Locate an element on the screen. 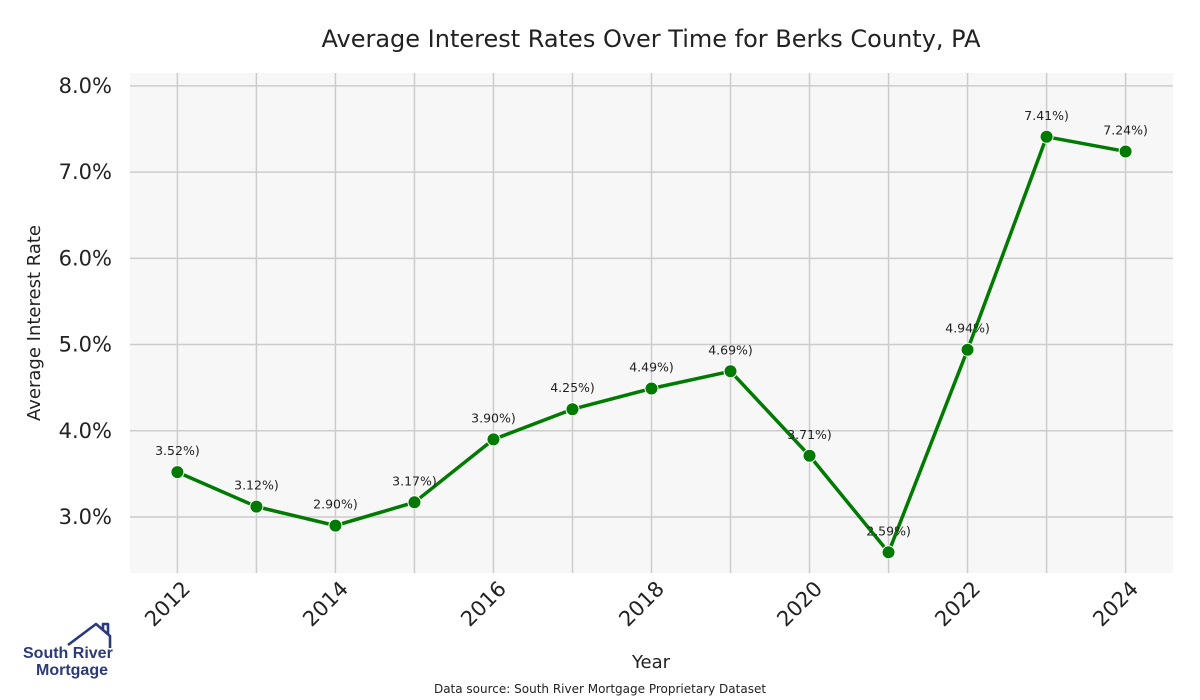 This screenshot has height=700, width=1200. data-label: 2.90%) is located at coordinates (335, 504).